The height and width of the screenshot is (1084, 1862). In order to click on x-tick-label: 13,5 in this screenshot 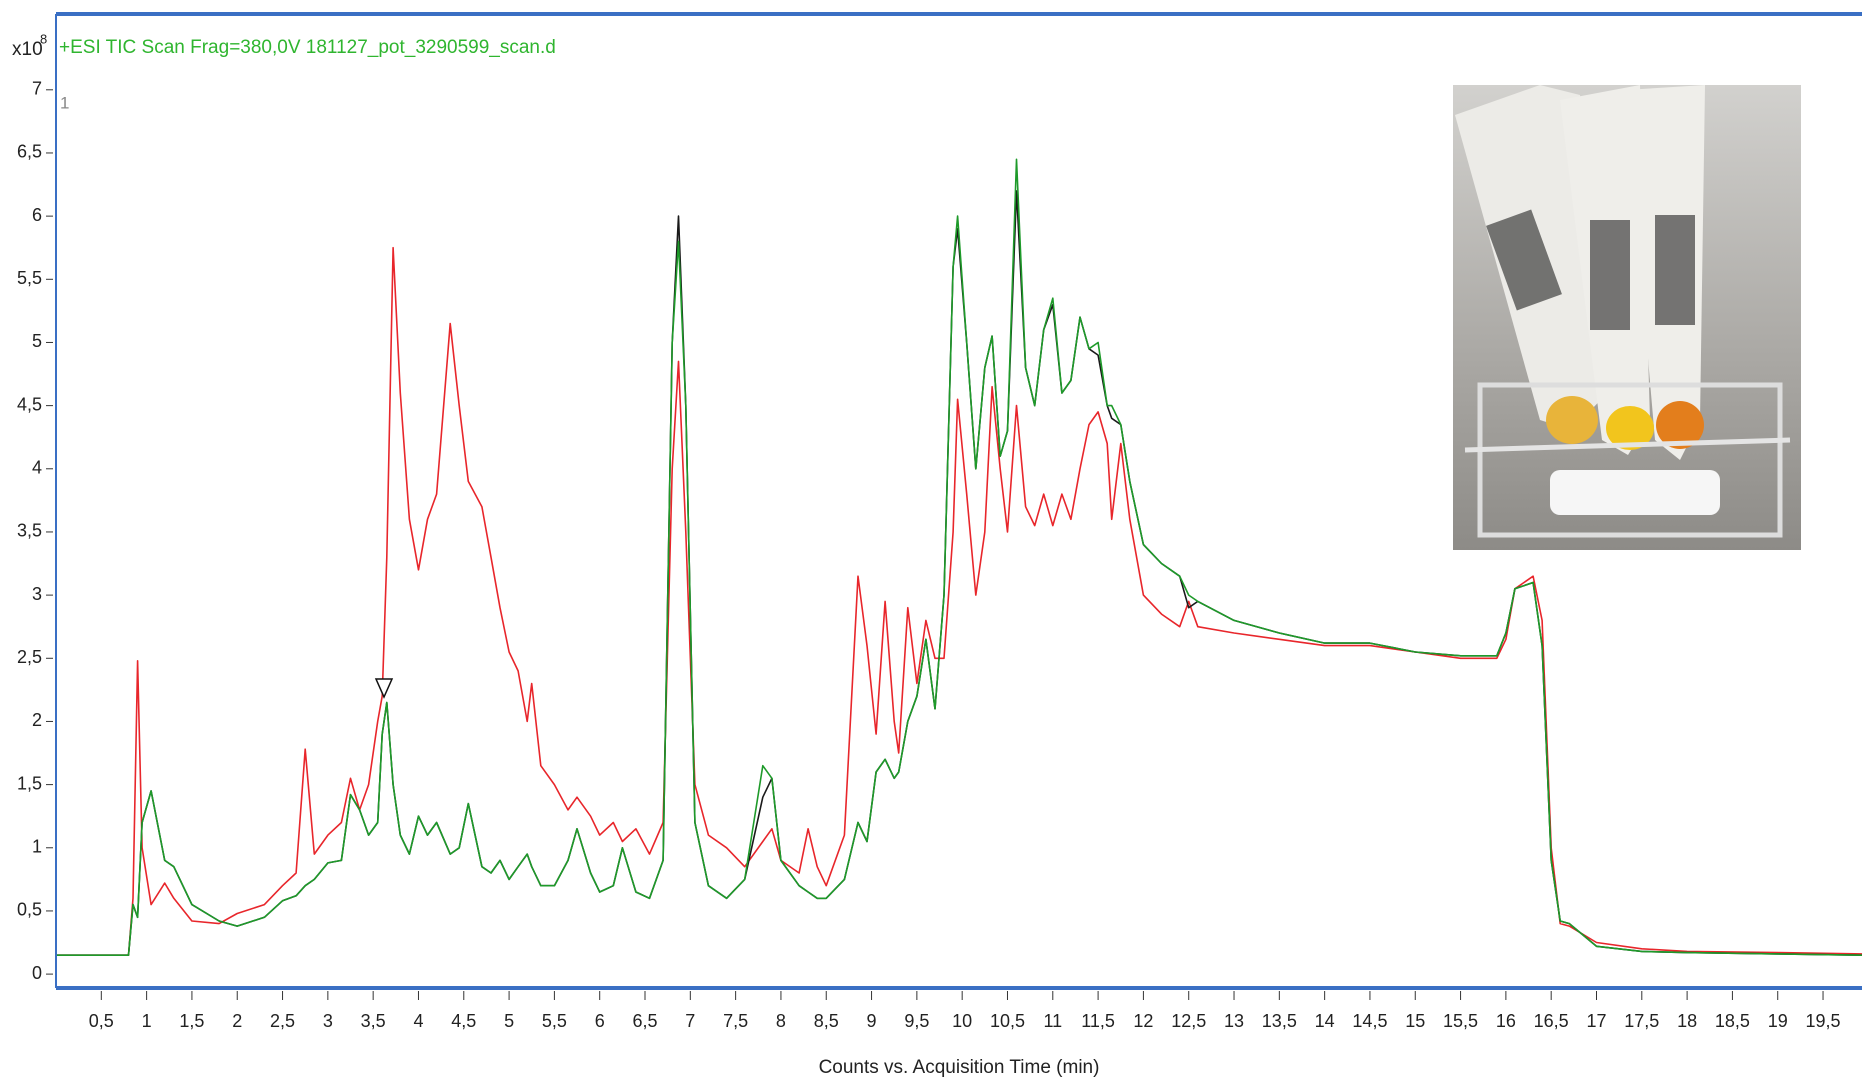, I will do `click(1279, 1021)`.